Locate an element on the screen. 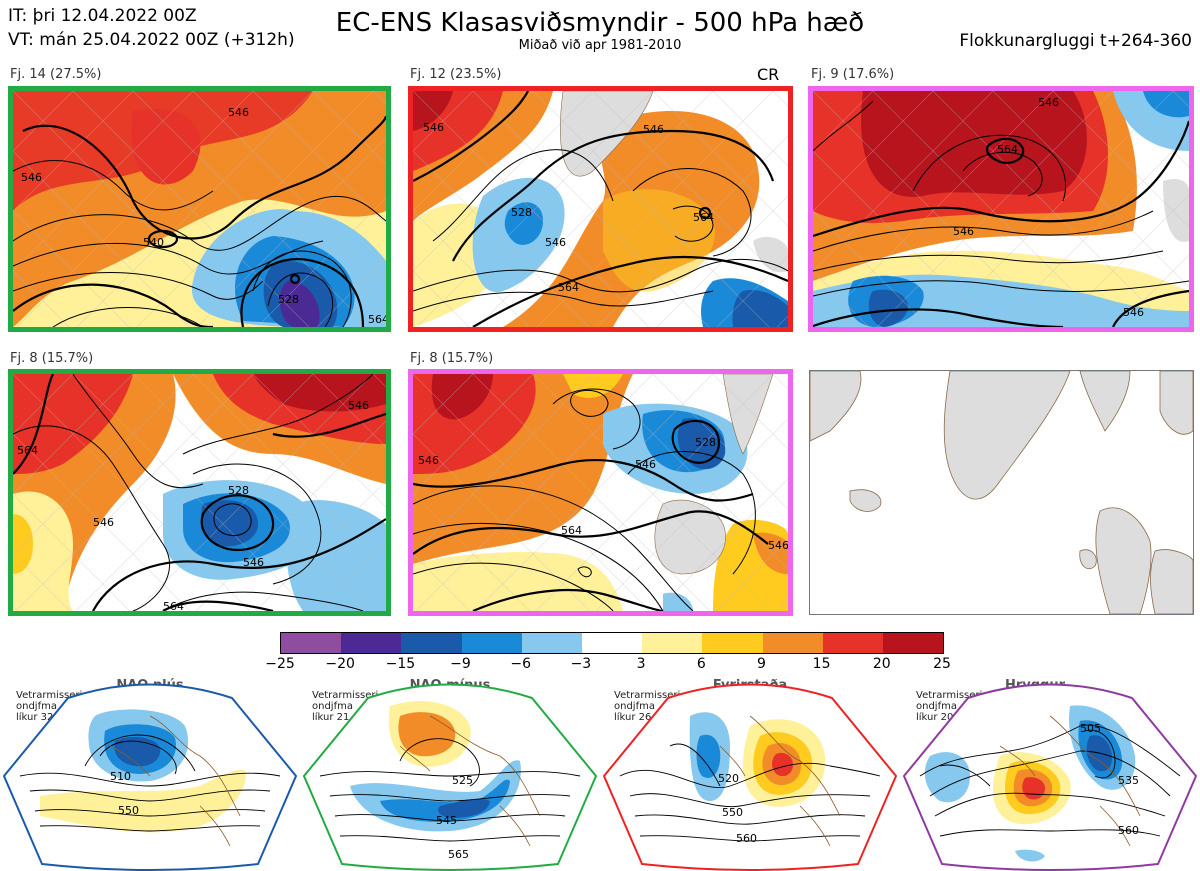 The width and height of the screenshot is (1200, 871). panel-3-map: 546 564 546 546 is located at coordinates (1001, 209).